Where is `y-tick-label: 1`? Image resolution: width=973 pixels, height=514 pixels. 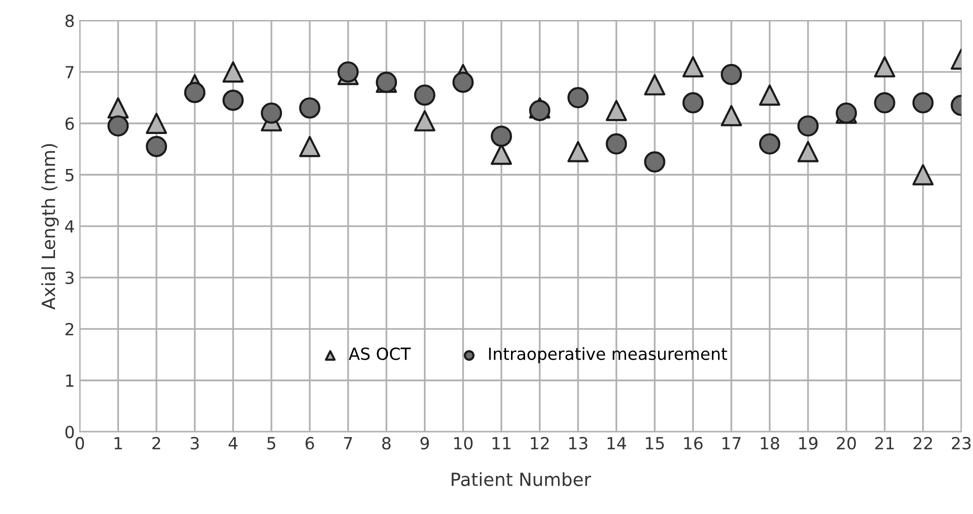 y-tick-label: 1 is located at coordinates (70, 380).